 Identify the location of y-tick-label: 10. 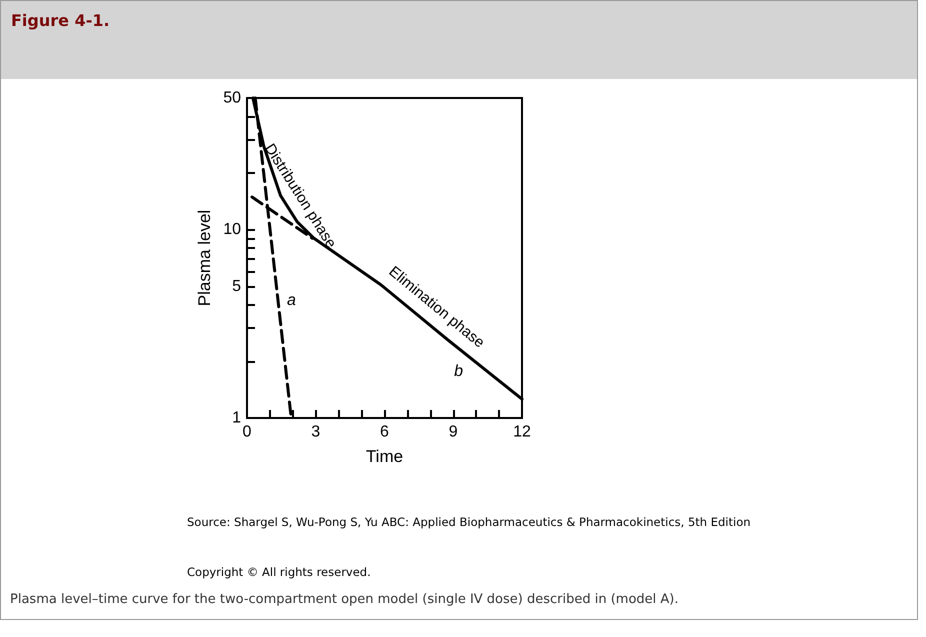
(232, 229).